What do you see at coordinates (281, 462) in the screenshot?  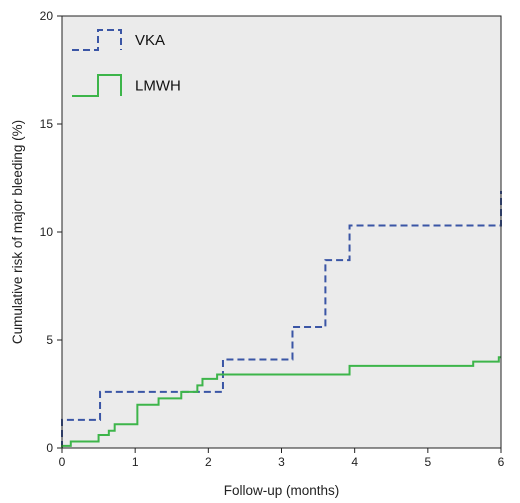 I see `x-tick-label: 3` at bounding box center [281, 462].